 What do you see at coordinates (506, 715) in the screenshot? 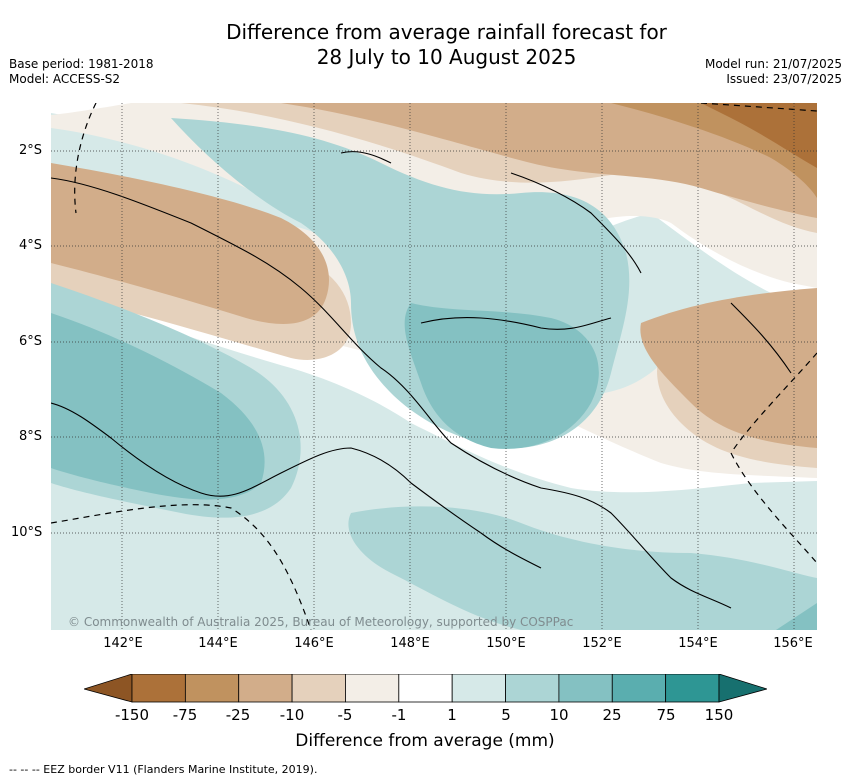
I see `colorbar-tick: 5` at bounding box center [506, 715].